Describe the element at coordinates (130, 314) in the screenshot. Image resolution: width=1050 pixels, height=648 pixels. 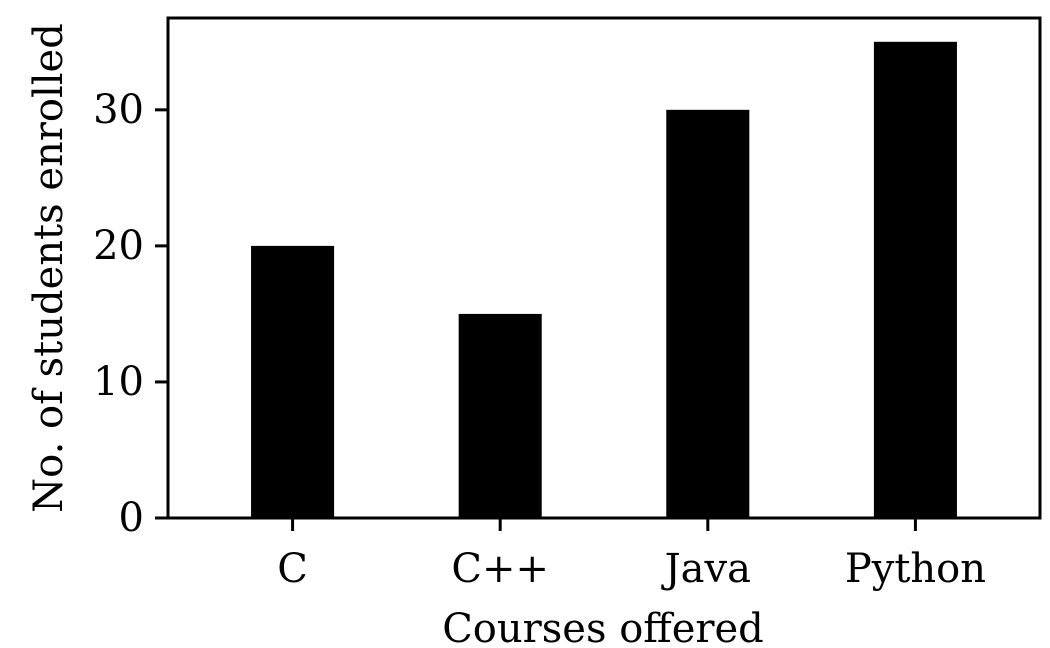
I see `y-axis: 0 10 20 30` at that location.